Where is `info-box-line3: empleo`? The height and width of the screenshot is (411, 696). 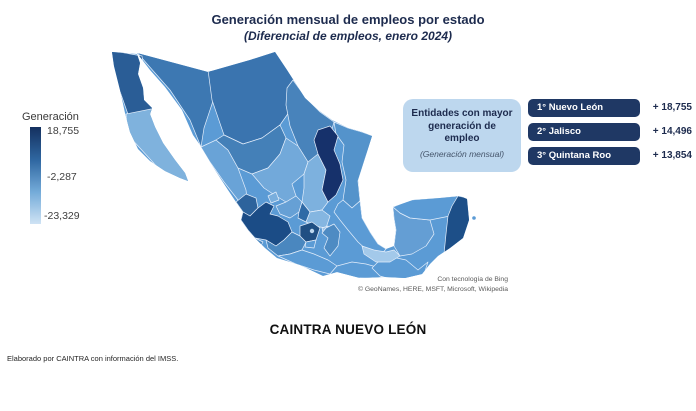 info-box-line3: empleo is located at coordinates (462, 138).